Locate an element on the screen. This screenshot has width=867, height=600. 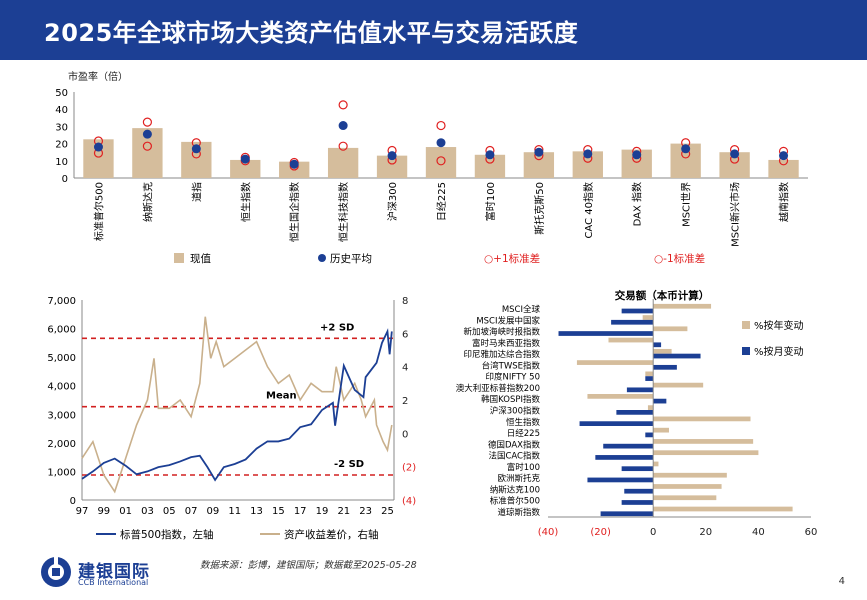
x-tick-label: 03 is located at coordinates (147, 511).